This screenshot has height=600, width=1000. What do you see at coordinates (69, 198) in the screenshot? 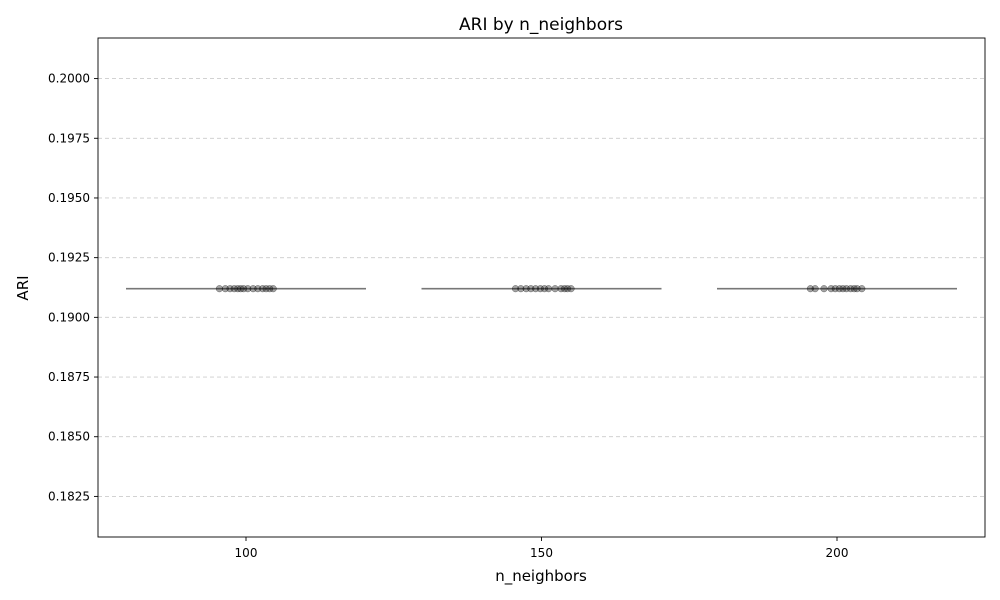
I see `y-tick-label: 0.1950` at bounding box center [69, 198].